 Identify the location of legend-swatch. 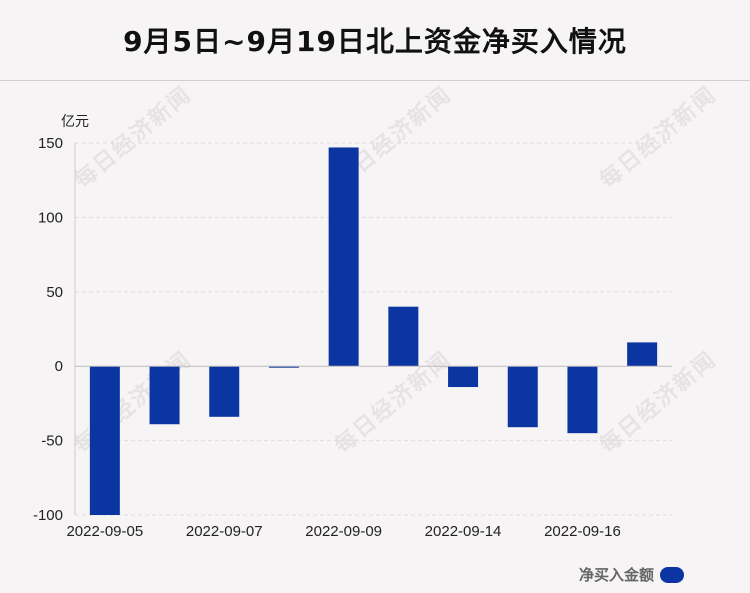
(672, 574).